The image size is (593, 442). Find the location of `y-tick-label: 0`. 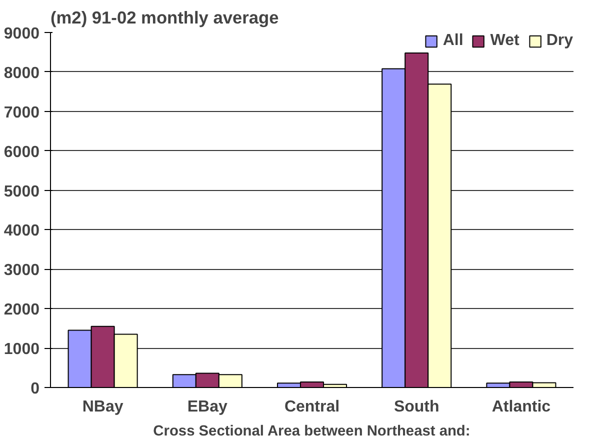

y-tick-label: 0 is located at coordinates (35, 389).